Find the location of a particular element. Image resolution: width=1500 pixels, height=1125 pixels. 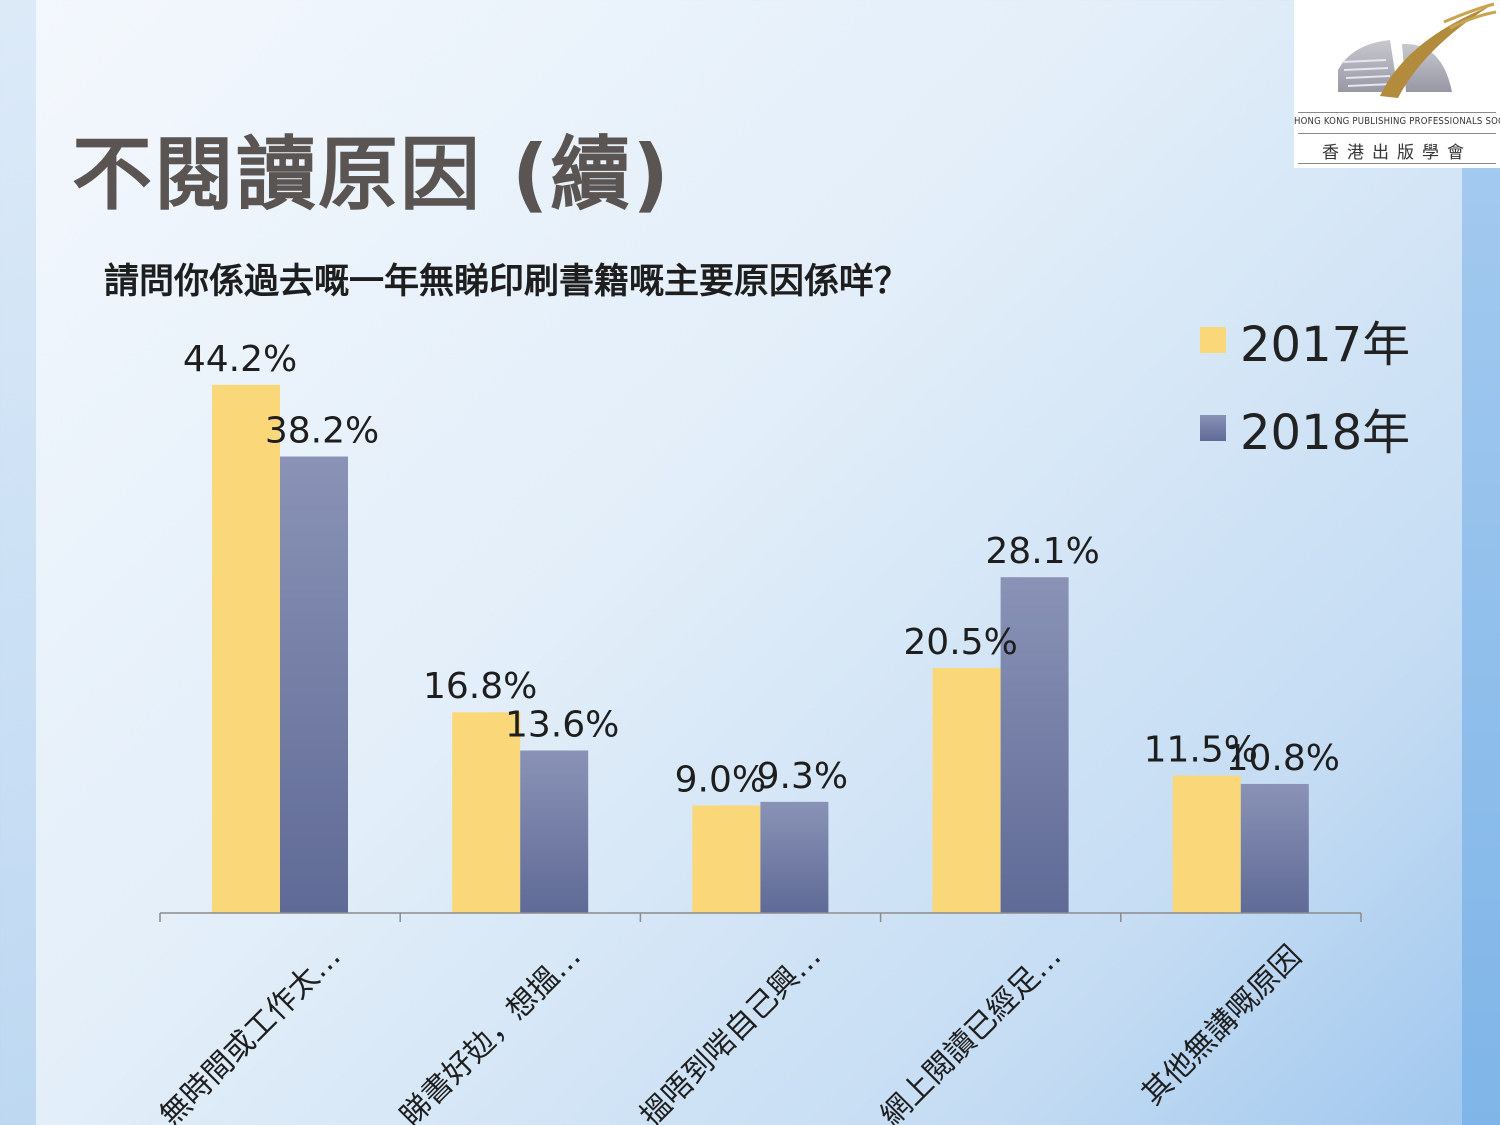

logo-rule-top is located at coordinates (1397, 112).